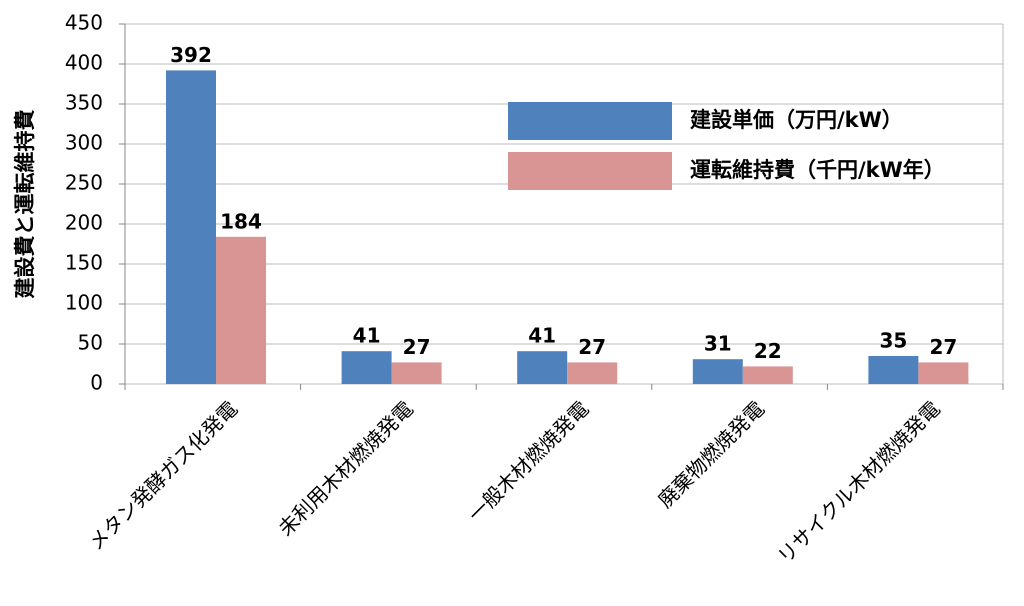  What do you see at coordinates (84, 263) in the screenshot?
I see `y-tick-label: 150` at bounding box center [84, 263].